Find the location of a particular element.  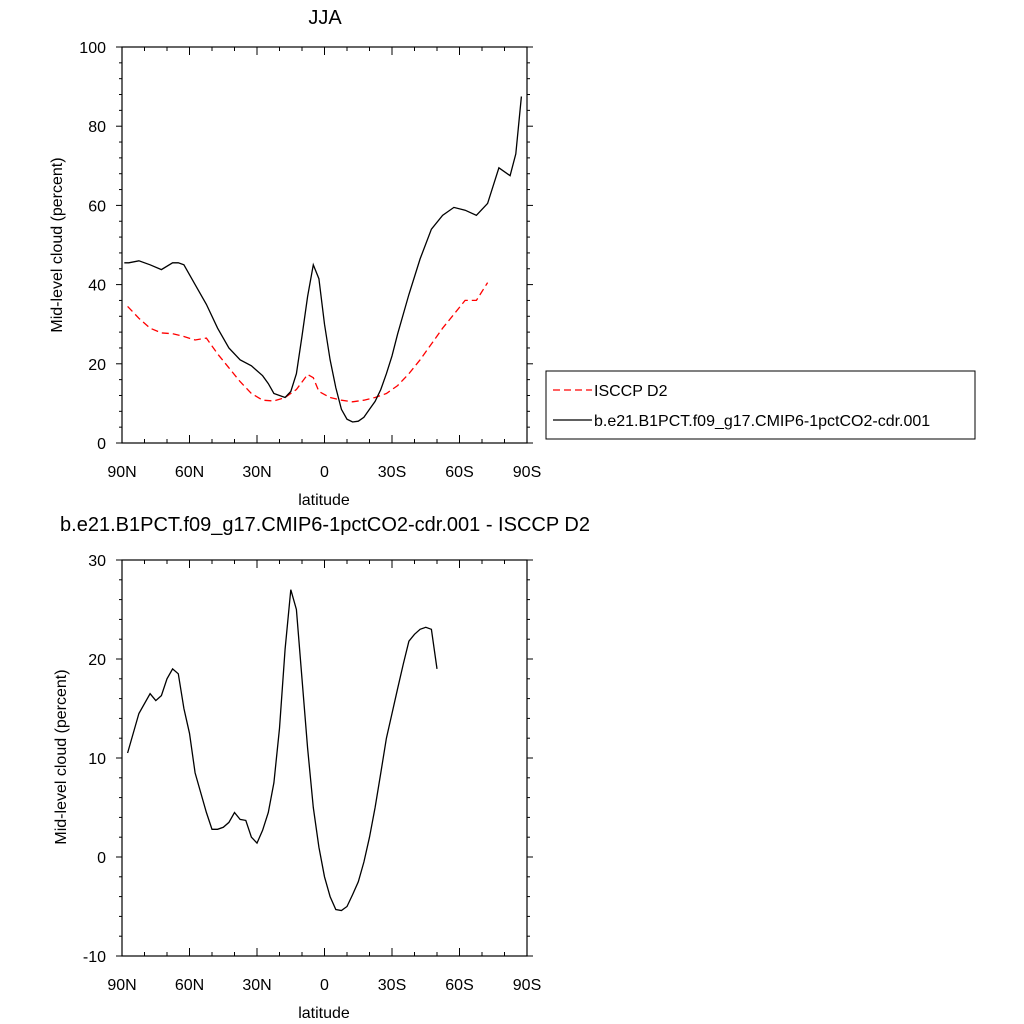

legend-box is located at coordinates (760, 405).